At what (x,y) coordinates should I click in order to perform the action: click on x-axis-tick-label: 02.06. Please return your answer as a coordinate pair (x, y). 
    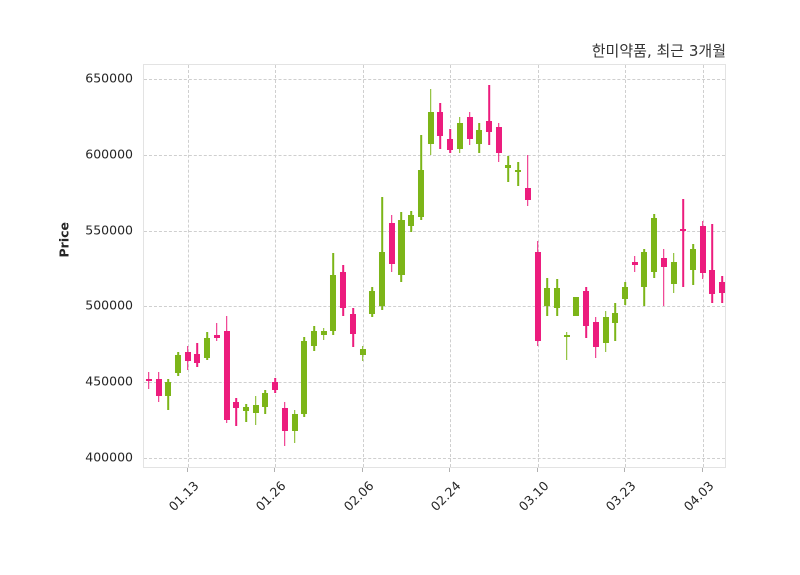
    Looking at the image, I should click on (358, 496).